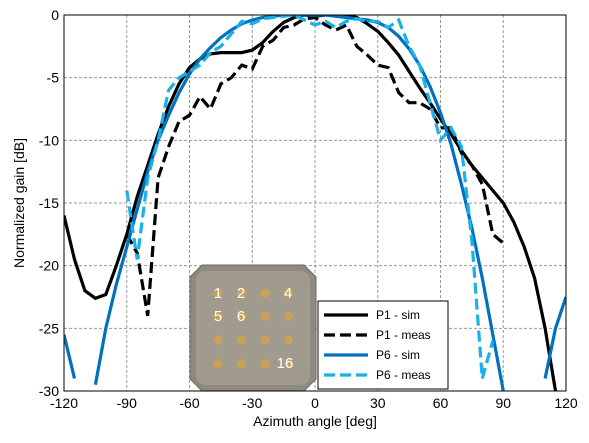 This screenshot has width=589, height=443. Describe the element at coordinates (403, 335) in the screenshot. I see `legend-label: P1 - meas` at that location.